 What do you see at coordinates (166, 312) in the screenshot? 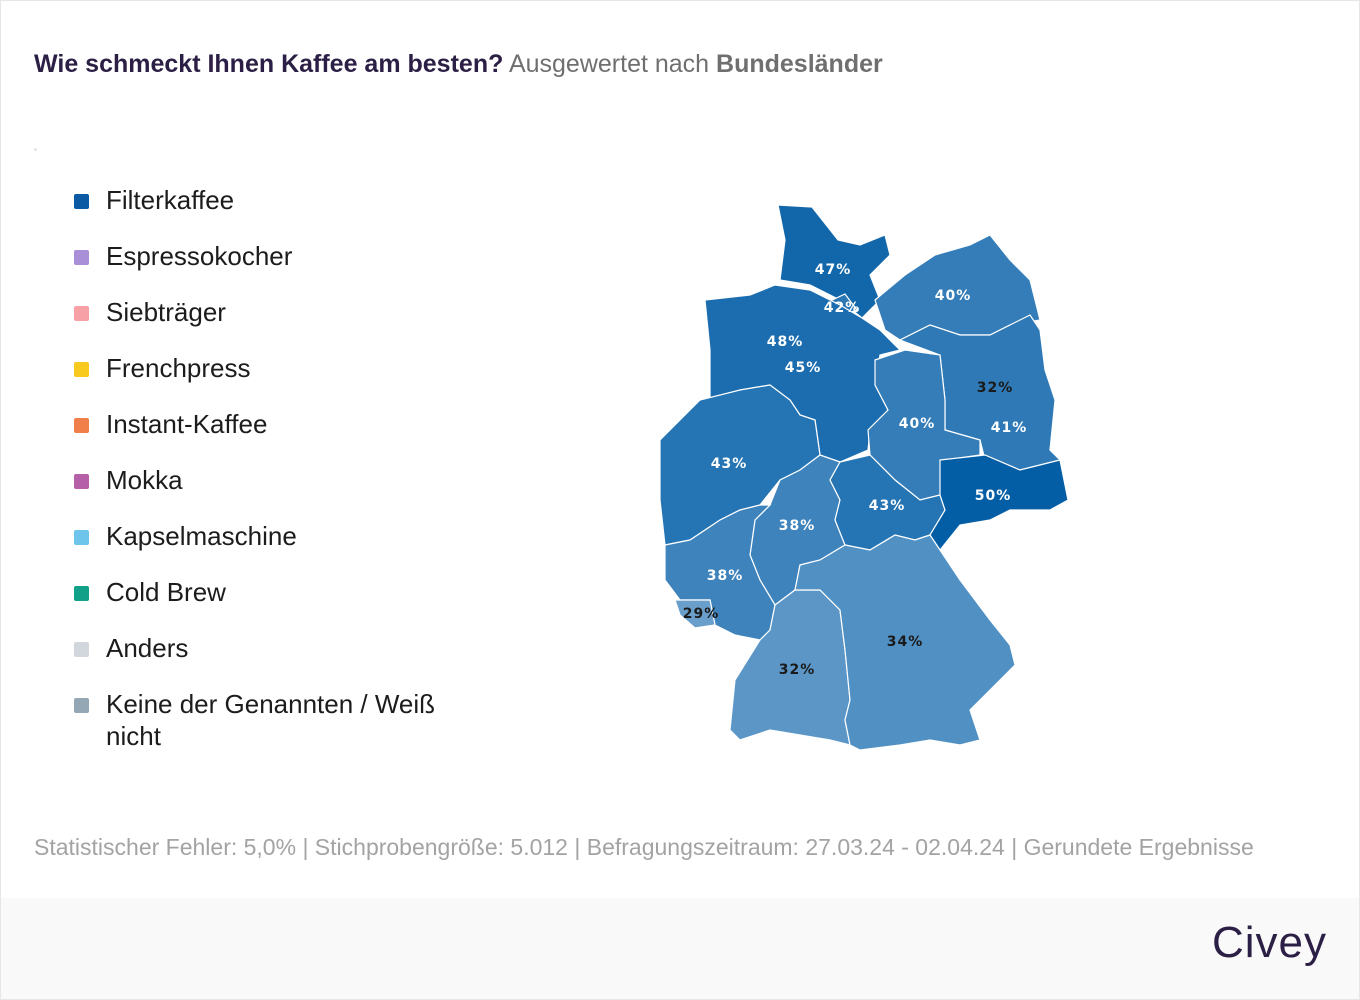
I see `legend-label: Siebträger` at bounding box center [166, 312].